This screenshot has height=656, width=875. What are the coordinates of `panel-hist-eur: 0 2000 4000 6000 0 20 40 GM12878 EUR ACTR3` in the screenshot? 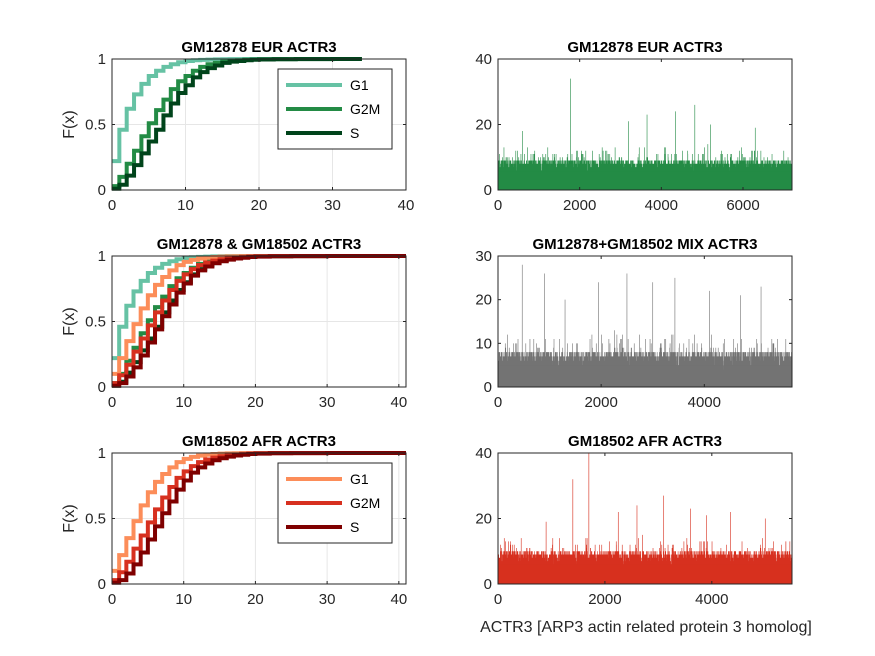 It's located at (634, 126).